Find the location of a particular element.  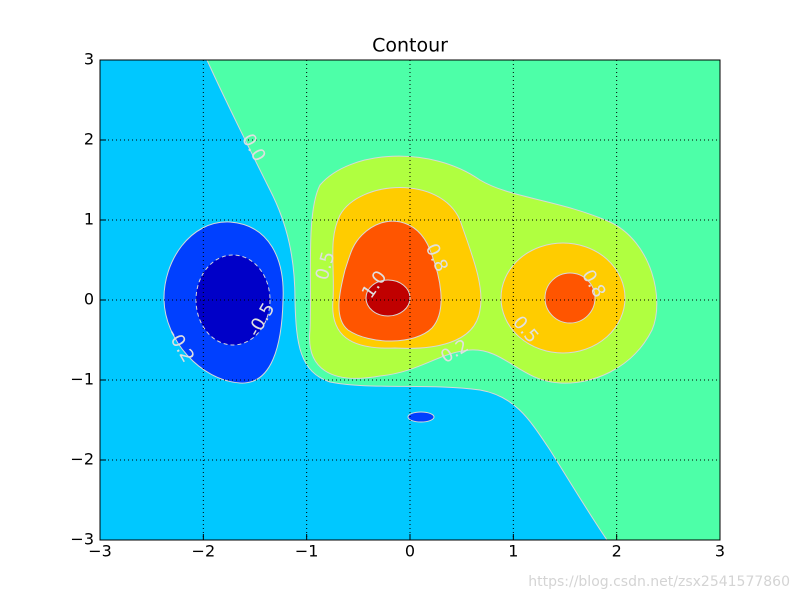

x-tick-label: 2 is located at coordinates (617, 551).